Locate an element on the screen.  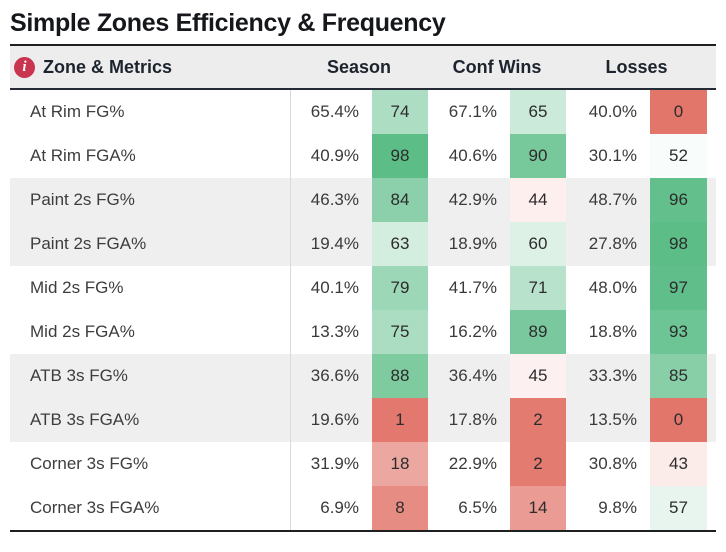
zone-metric-label: ATB 3s FGA% is located at coordinates (85, 419).